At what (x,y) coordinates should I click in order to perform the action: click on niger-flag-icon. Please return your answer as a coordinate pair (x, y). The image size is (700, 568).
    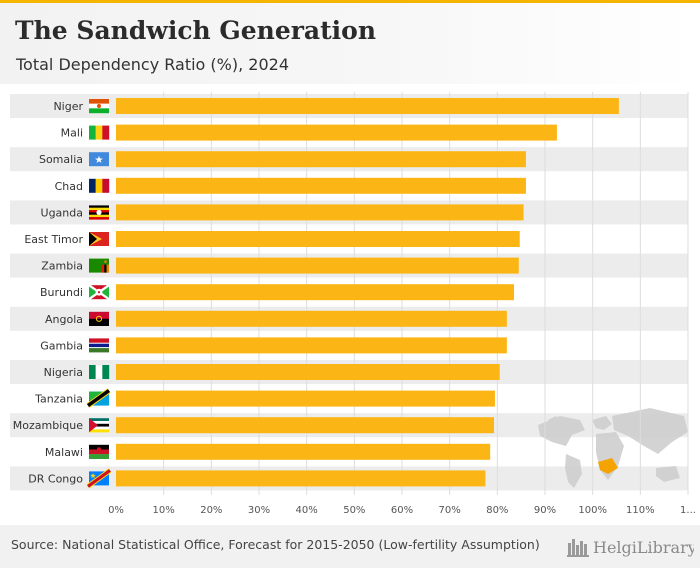
    Looking at the image, I should click on (99, 106).